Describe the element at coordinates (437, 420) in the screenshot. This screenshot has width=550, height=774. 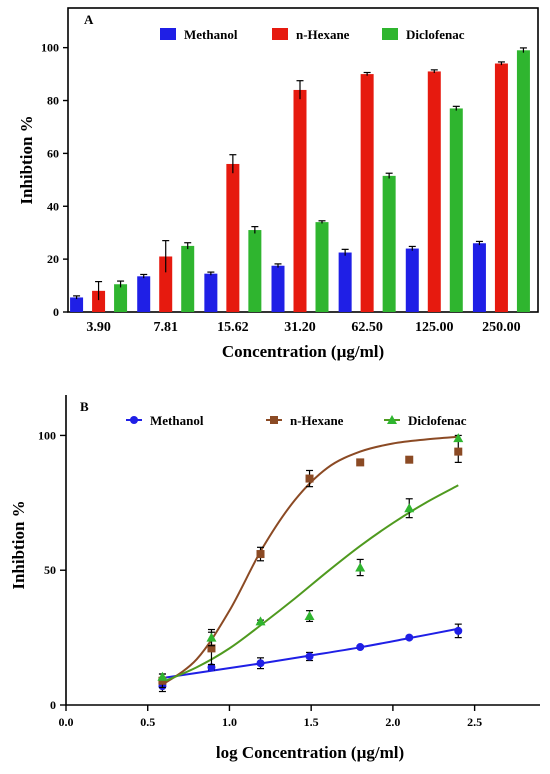
I see `panel-b-legend-label: Diclofenac` at that location.